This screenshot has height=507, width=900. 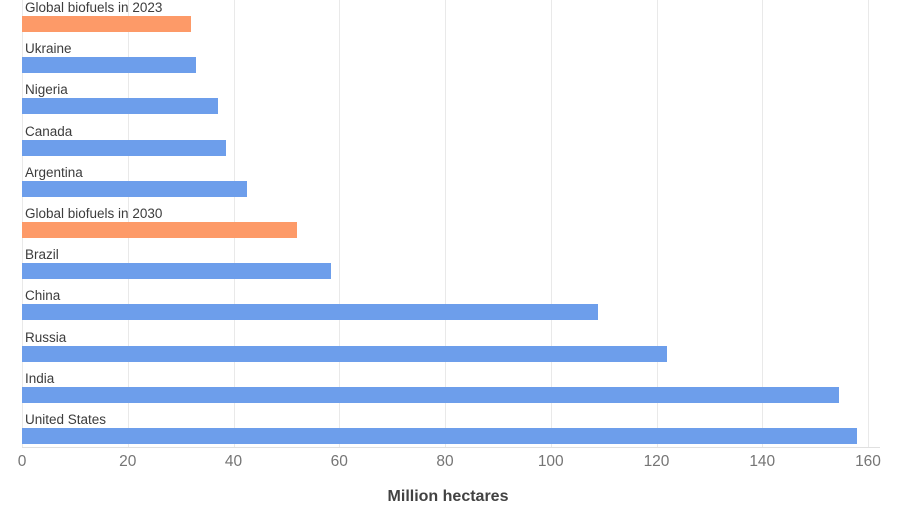 I want to click on x-tick-label: 20, so click(x=128, y=461).